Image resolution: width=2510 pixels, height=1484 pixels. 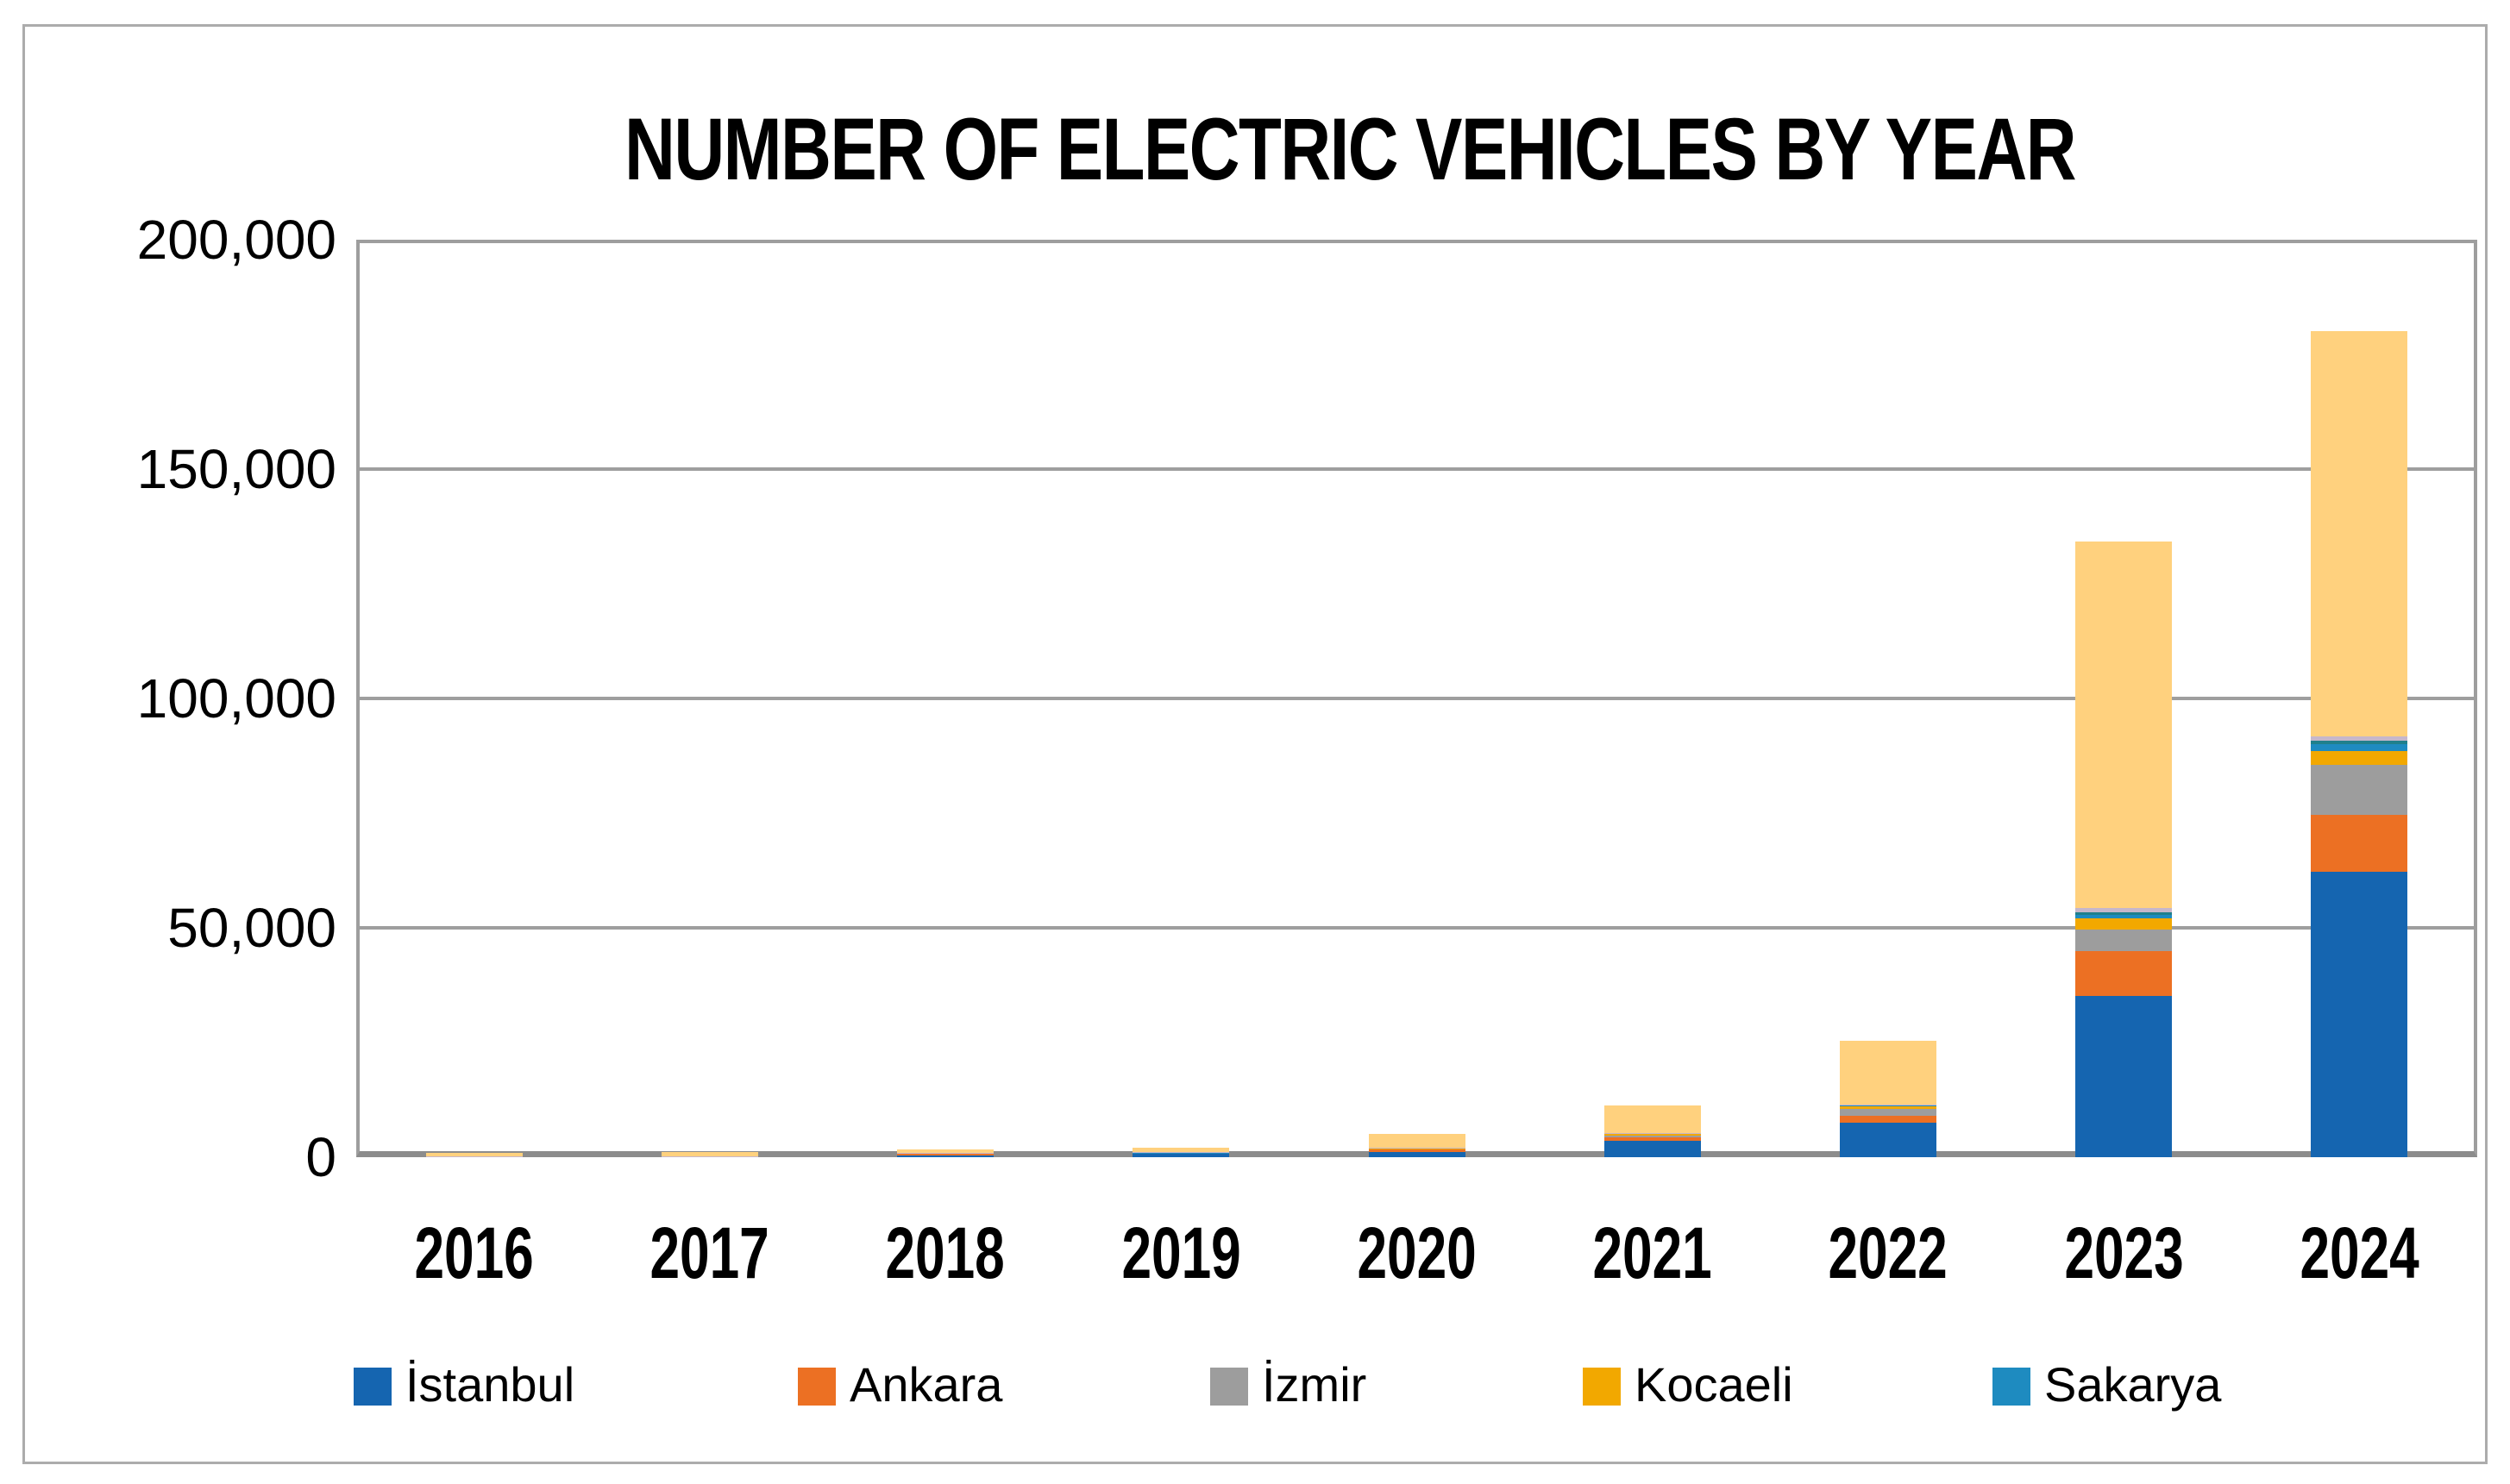 What do you see at coordinates (709, 1252) in the screenshot?
I see `x-tick-label: 2017` at bounding box center [709, 1252].